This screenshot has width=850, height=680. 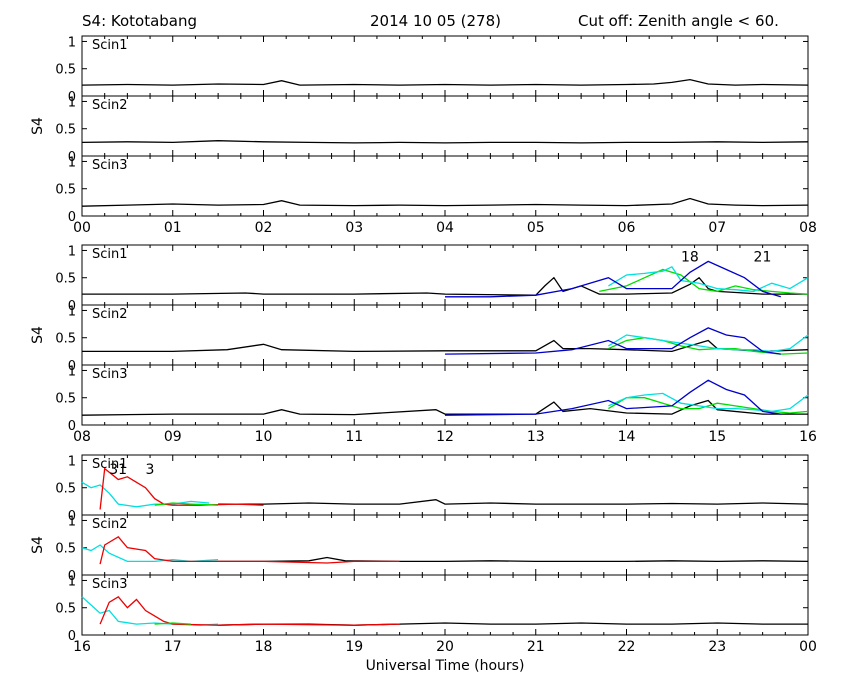 What do you see at coordinates (717, 647) in the screenshot?
I see `x-tick-label: 23` at bounding box center [717, 647].